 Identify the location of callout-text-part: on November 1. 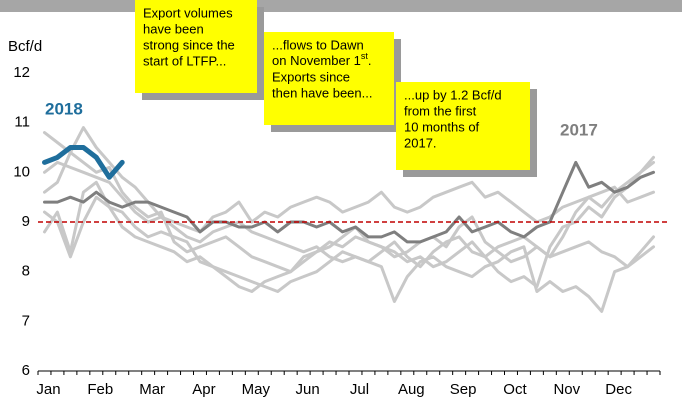
(316, 60).